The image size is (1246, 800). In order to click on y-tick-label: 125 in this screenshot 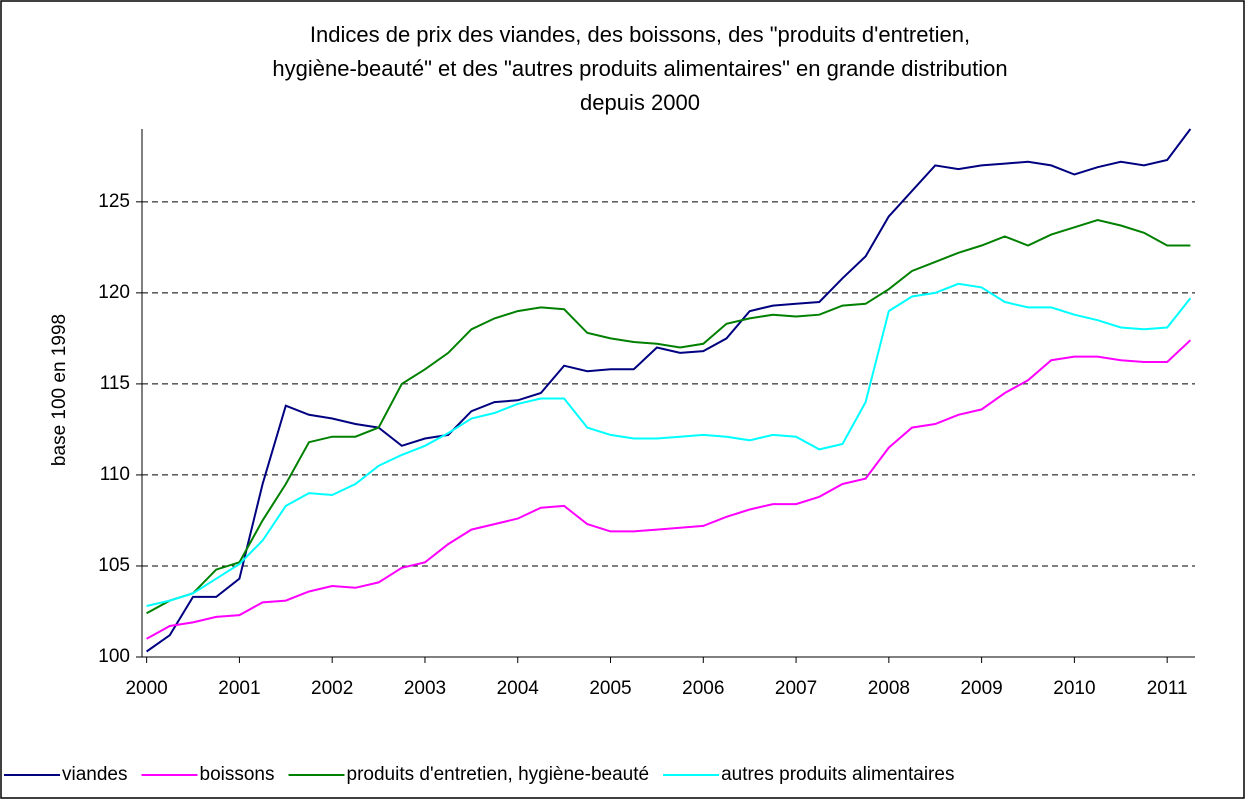, I will do `click(114, 201)`.